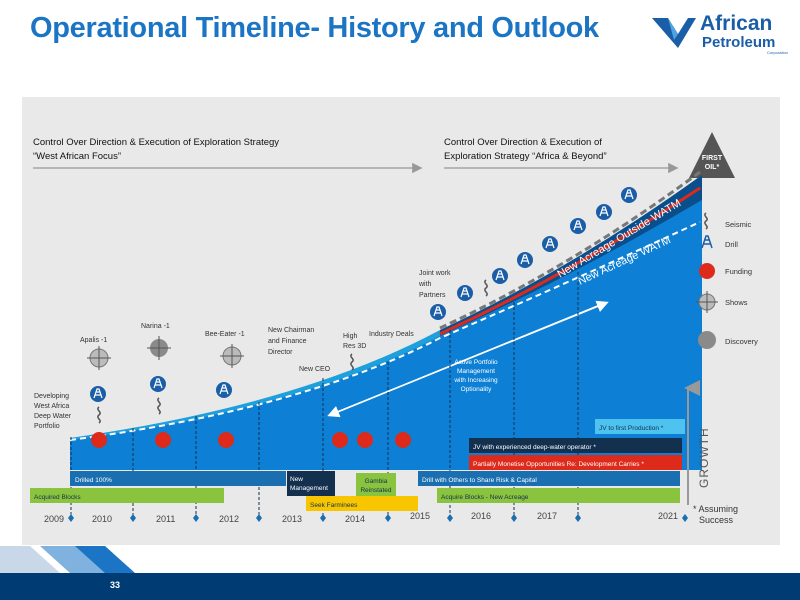 Image resolution: width=800 pixels, height=600 pixels. I want to click on developing-line4: Portfolio, so click(47, 426).